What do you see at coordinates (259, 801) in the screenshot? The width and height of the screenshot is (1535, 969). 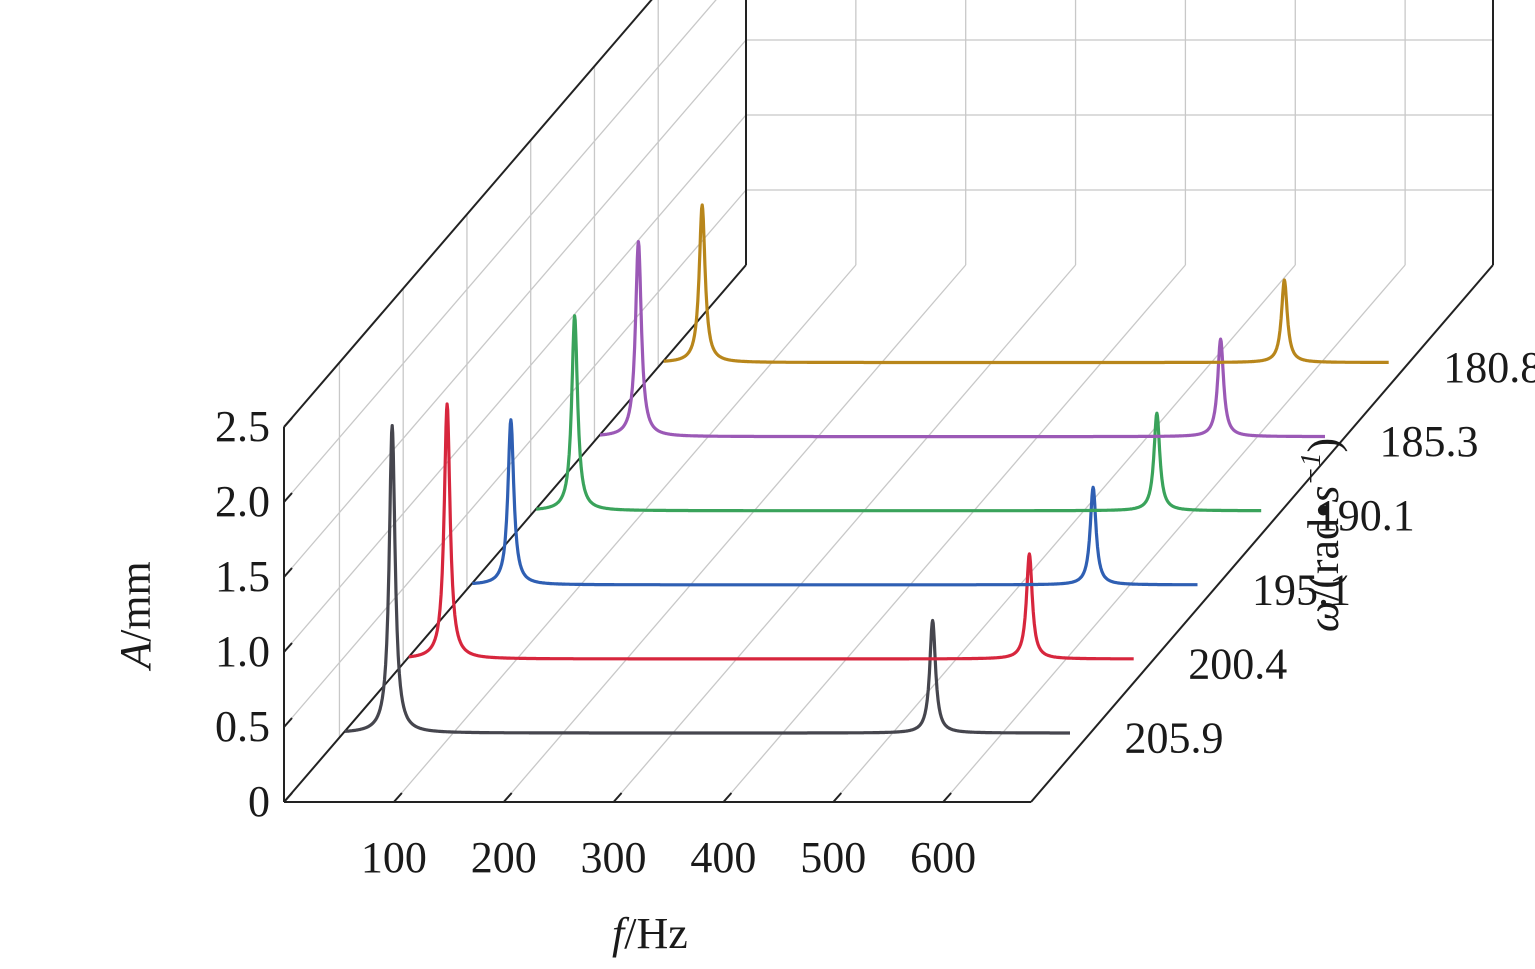 I see `y-tick-label: 0` at bounding box center [259, 801].